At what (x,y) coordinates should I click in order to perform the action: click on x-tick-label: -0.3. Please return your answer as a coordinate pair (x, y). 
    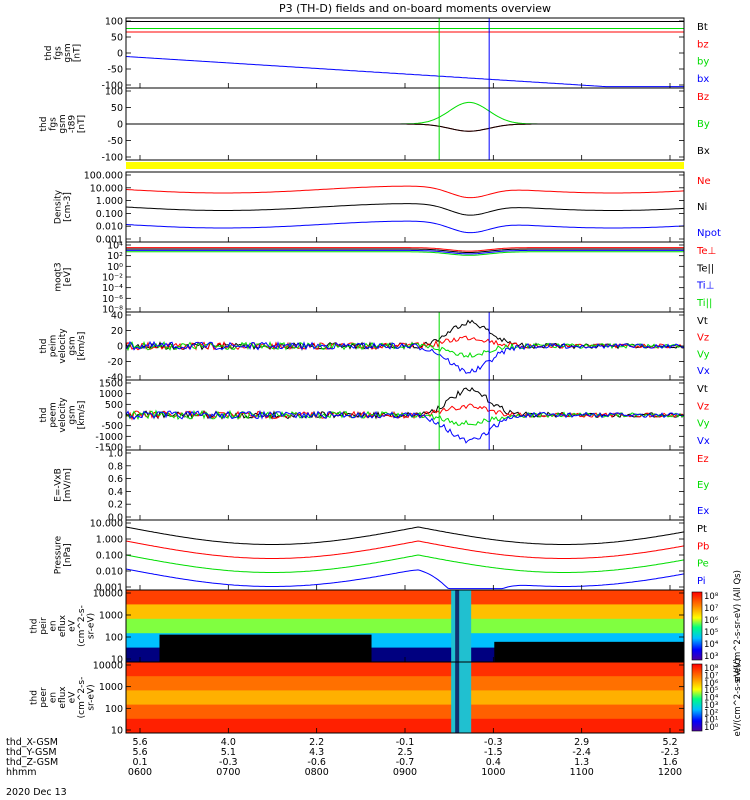
    Looking at the image, I should click on (228, 762).